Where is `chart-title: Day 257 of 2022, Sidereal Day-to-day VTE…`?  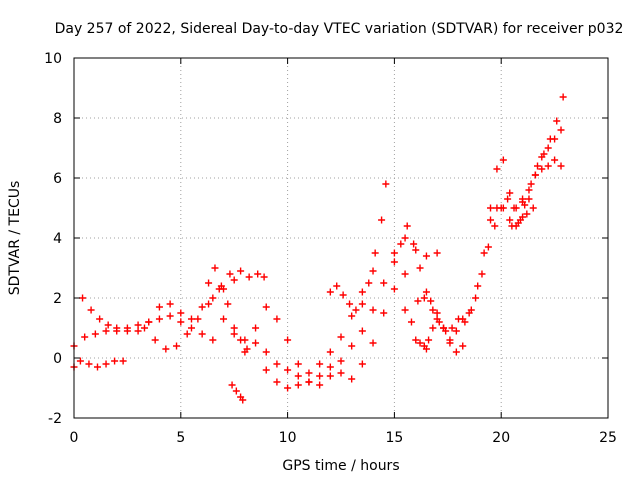
chart-title: Day 257 of 2022, Sidereal Day-to-day VTE… is located at coordinates (339, 29).